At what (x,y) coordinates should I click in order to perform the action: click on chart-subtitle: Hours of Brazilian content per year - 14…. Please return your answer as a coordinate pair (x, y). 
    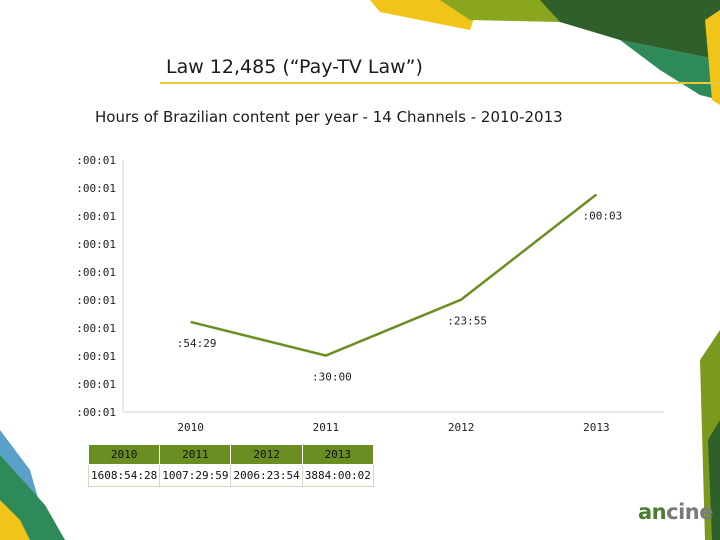
    Looking at the image, I should click on (329, 117).